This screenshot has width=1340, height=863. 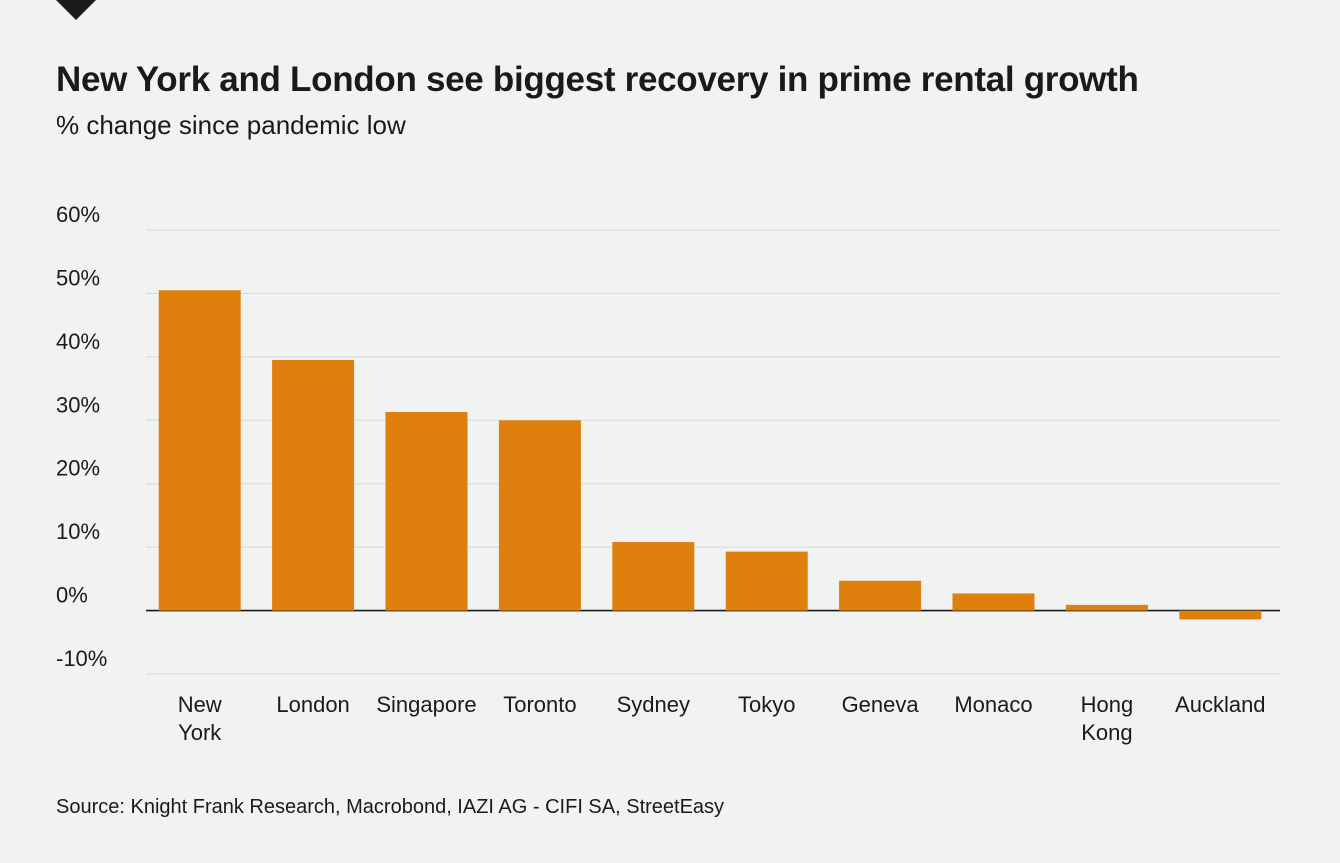 I want to click on y-tick-label: 50%, so click(x=78, y=277).